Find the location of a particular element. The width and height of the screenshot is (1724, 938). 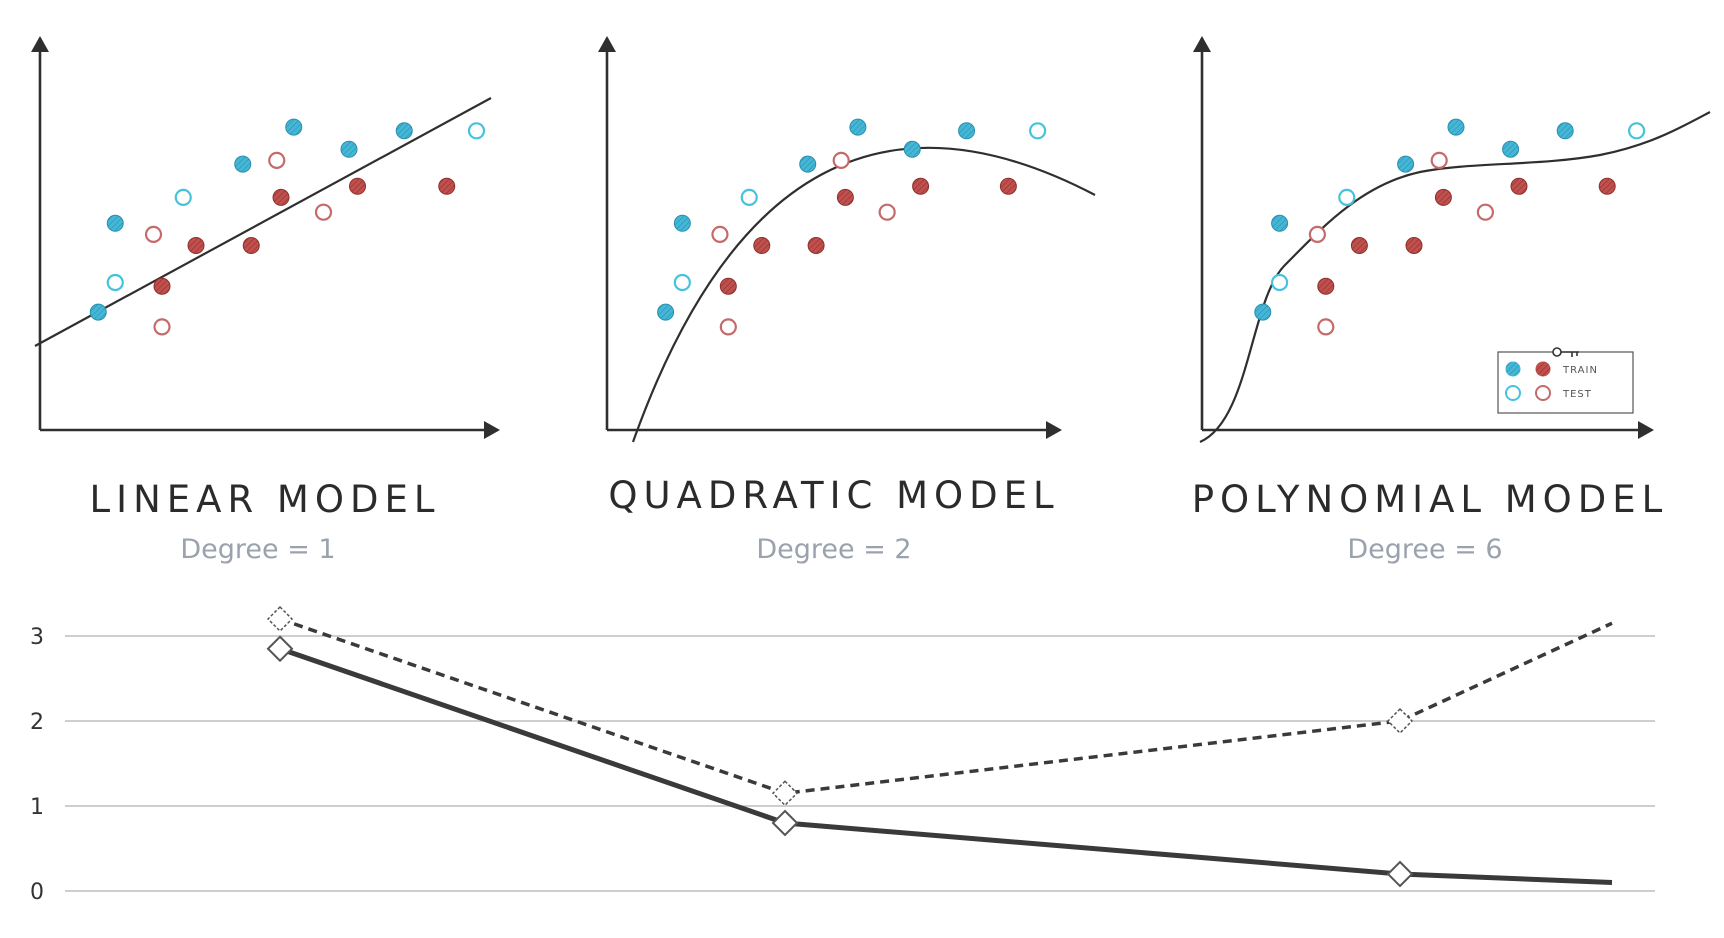

legend-train-red-marker is located at coordinates (1543, 369).